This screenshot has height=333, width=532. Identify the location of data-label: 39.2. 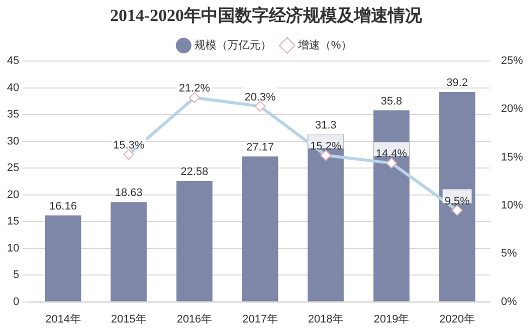
(457, 83).